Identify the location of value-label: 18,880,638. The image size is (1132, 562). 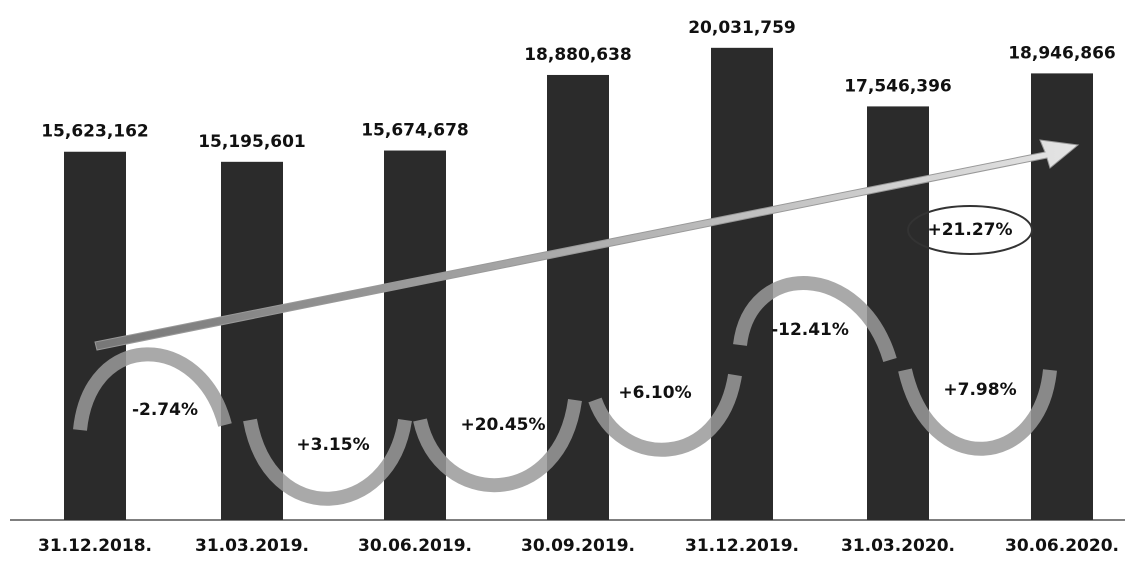
(578, 55).